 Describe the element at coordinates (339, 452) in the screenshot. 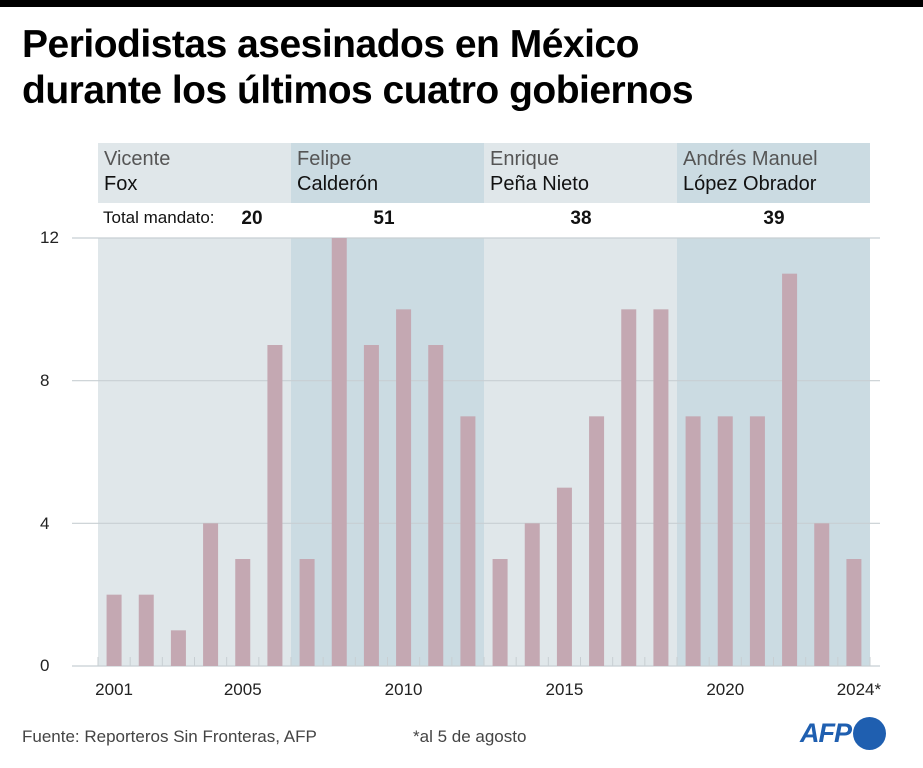

I see `bar-2008` at that location.